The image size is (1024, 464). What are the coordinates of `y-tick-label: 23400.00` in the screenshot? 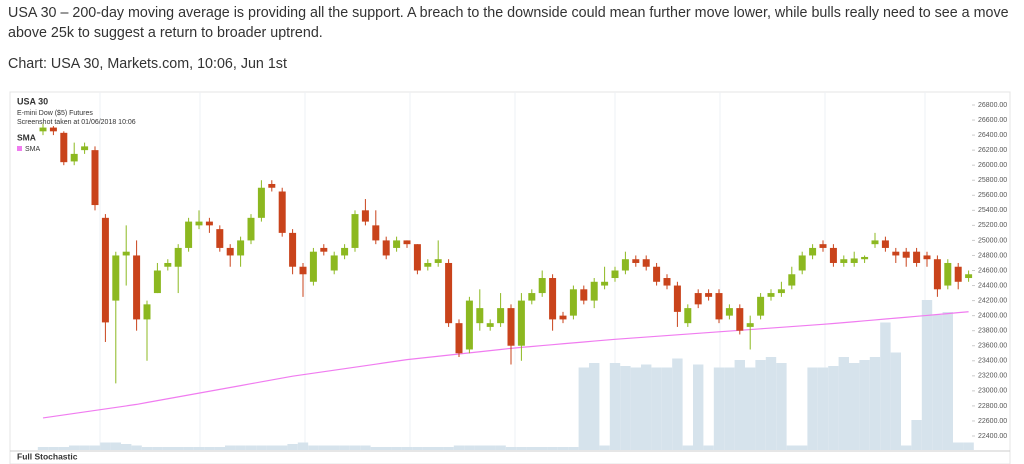 It's located at (992, 361).